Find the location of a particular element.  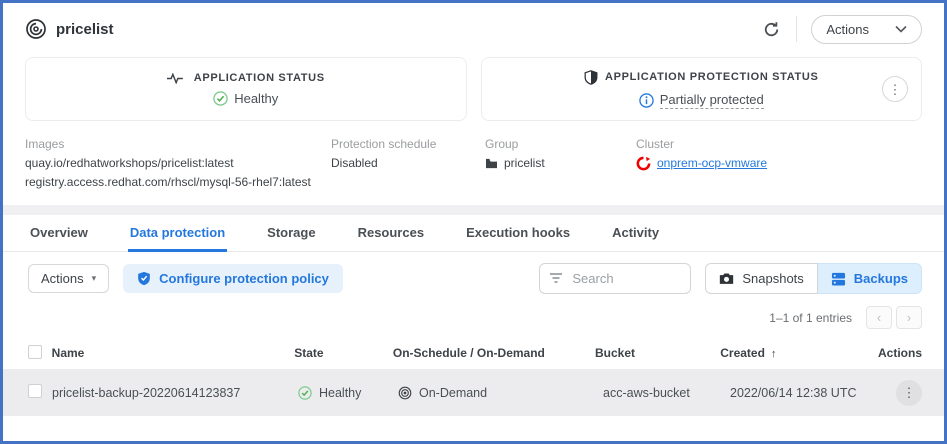

pulse-icon is located at coordinates (174, 78).